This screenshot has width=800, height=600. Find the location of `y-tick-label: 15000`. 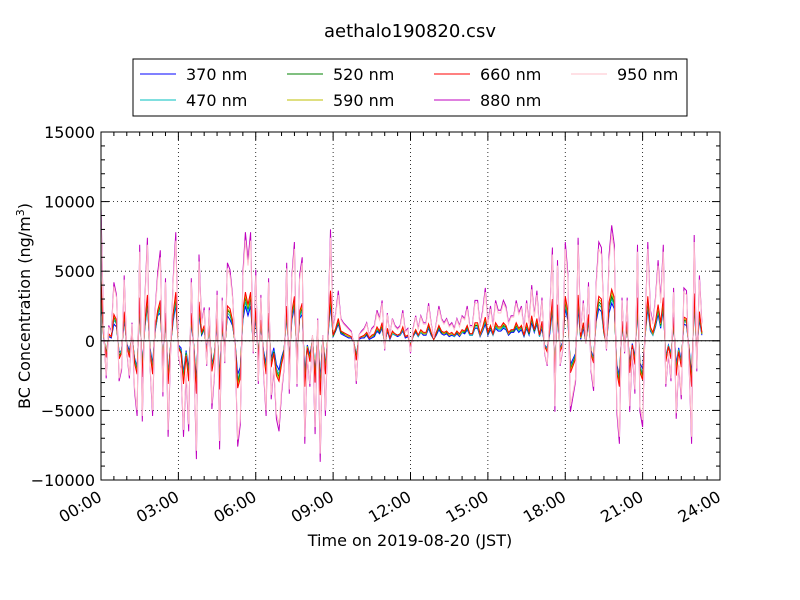

y-tick-label: 15000 is located at coordinates (69, 132).